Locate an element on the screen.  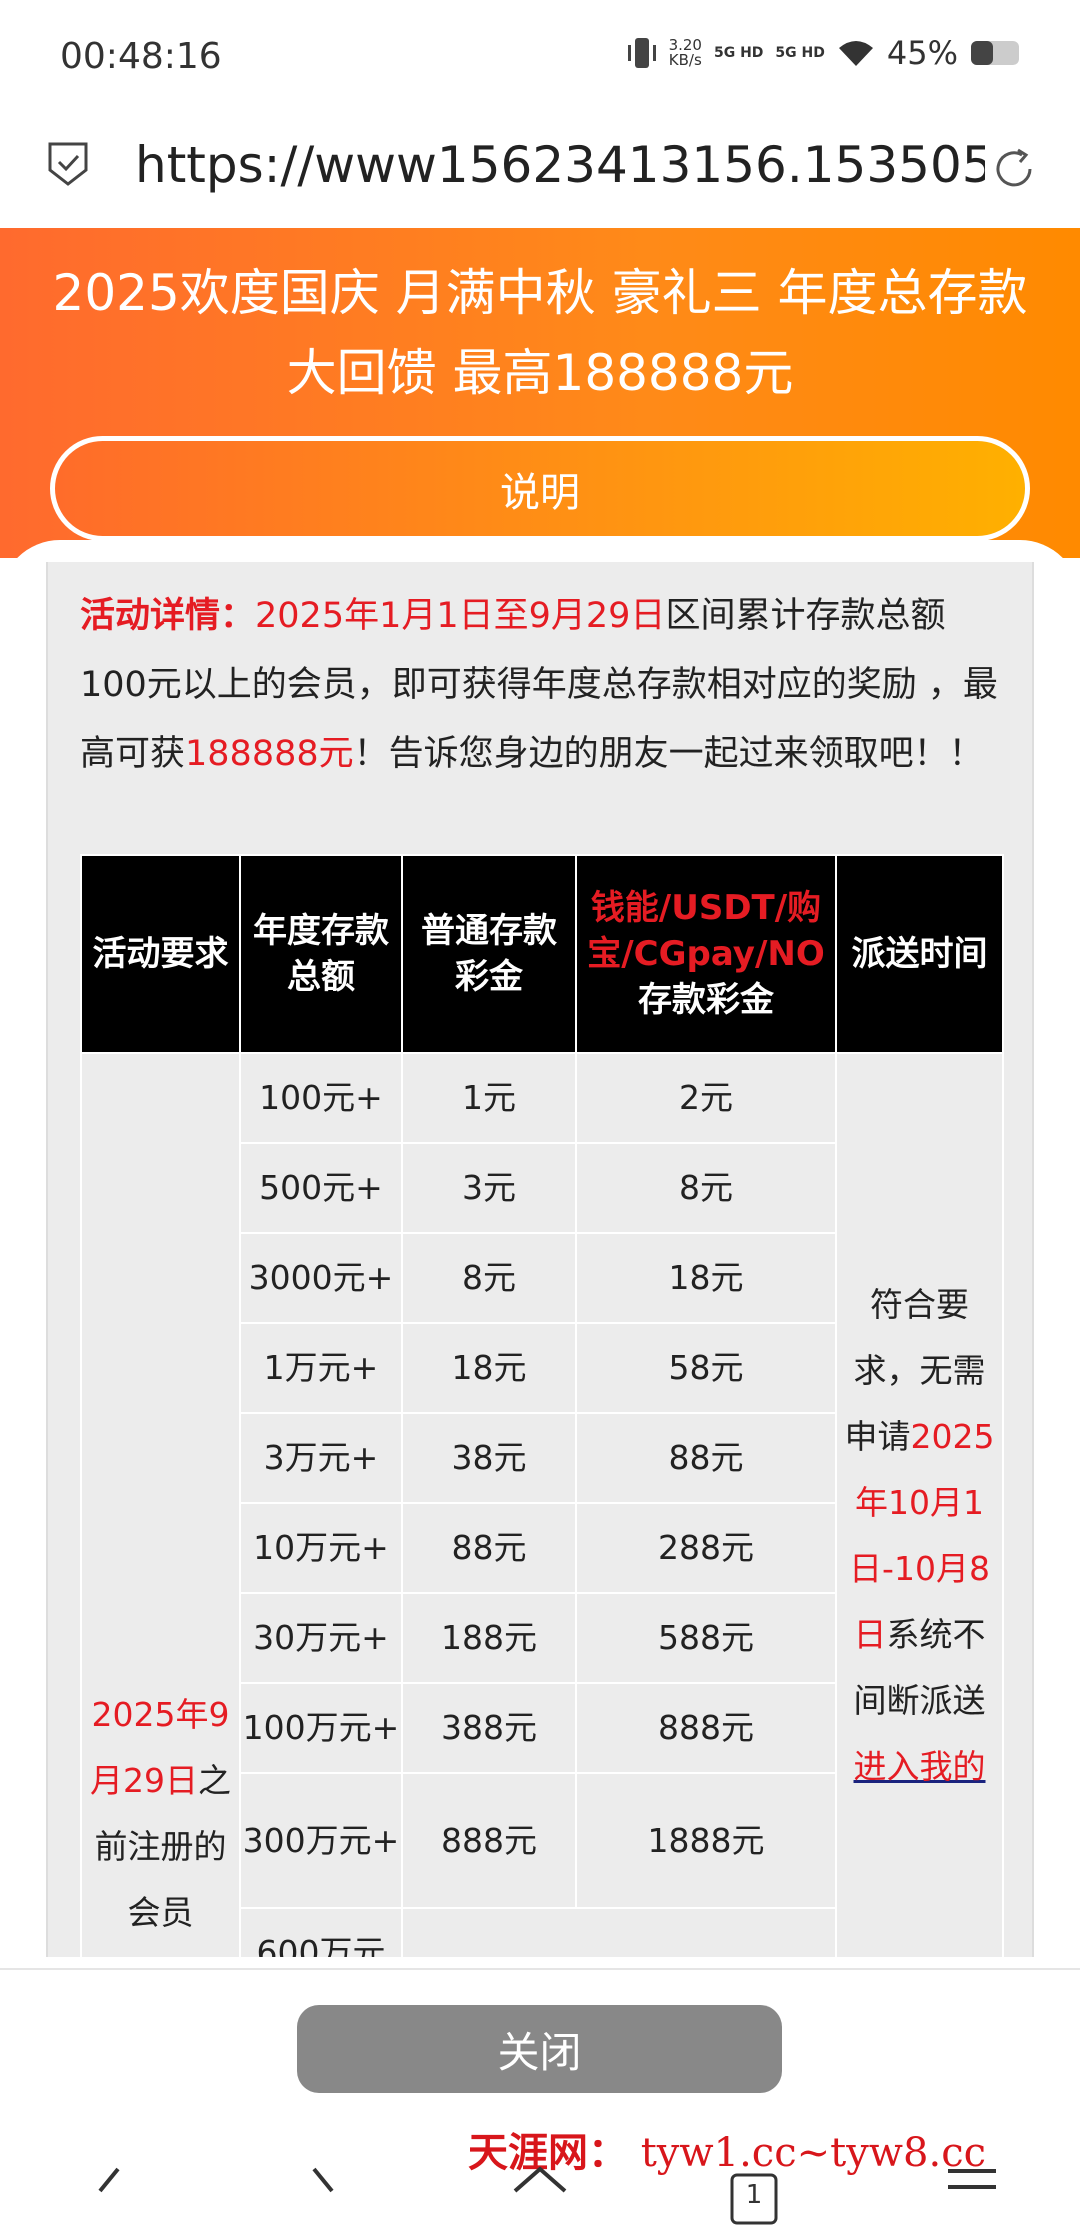
table-cell: 38元 is located at coordinates (489, 1458).